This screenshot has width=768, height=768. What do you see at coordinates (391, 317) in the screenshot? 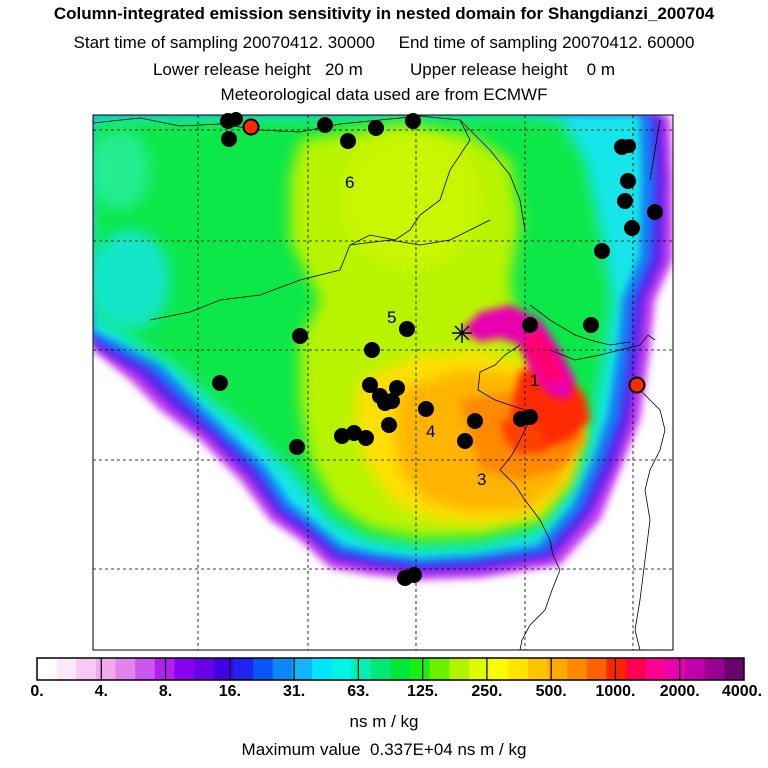
I see `region-label-5: 5` at bounding box center [391, 317].